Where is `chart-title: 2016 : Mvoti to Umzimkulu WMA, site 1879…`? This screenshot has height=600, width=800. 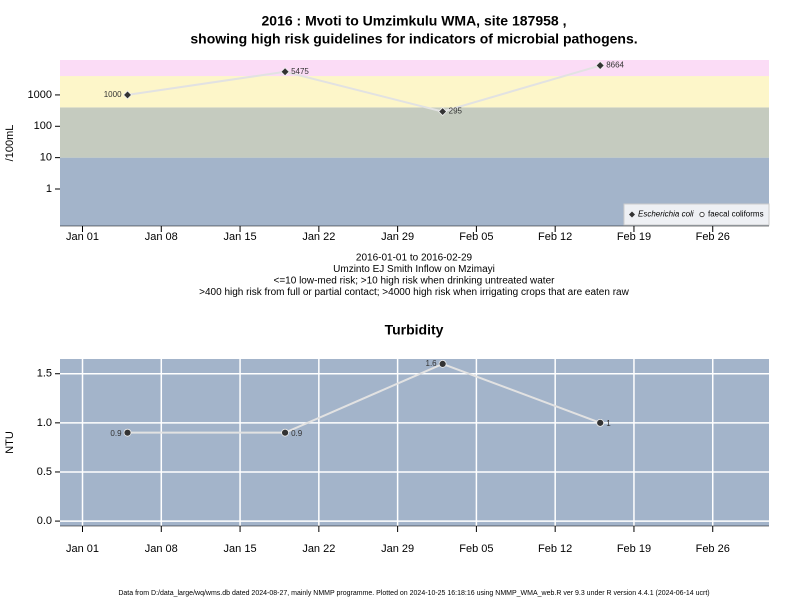 chart-title: 2016 : Mvoti to Umzimkulu WMA, site 1879… is located at coordinates (414, 21).